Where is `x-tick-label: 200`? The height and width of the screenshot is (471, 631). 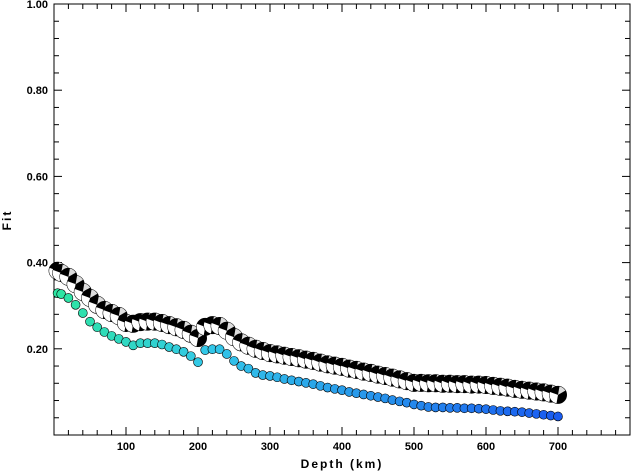 x-tick-label: 200 is located at coordinates (198, 447).